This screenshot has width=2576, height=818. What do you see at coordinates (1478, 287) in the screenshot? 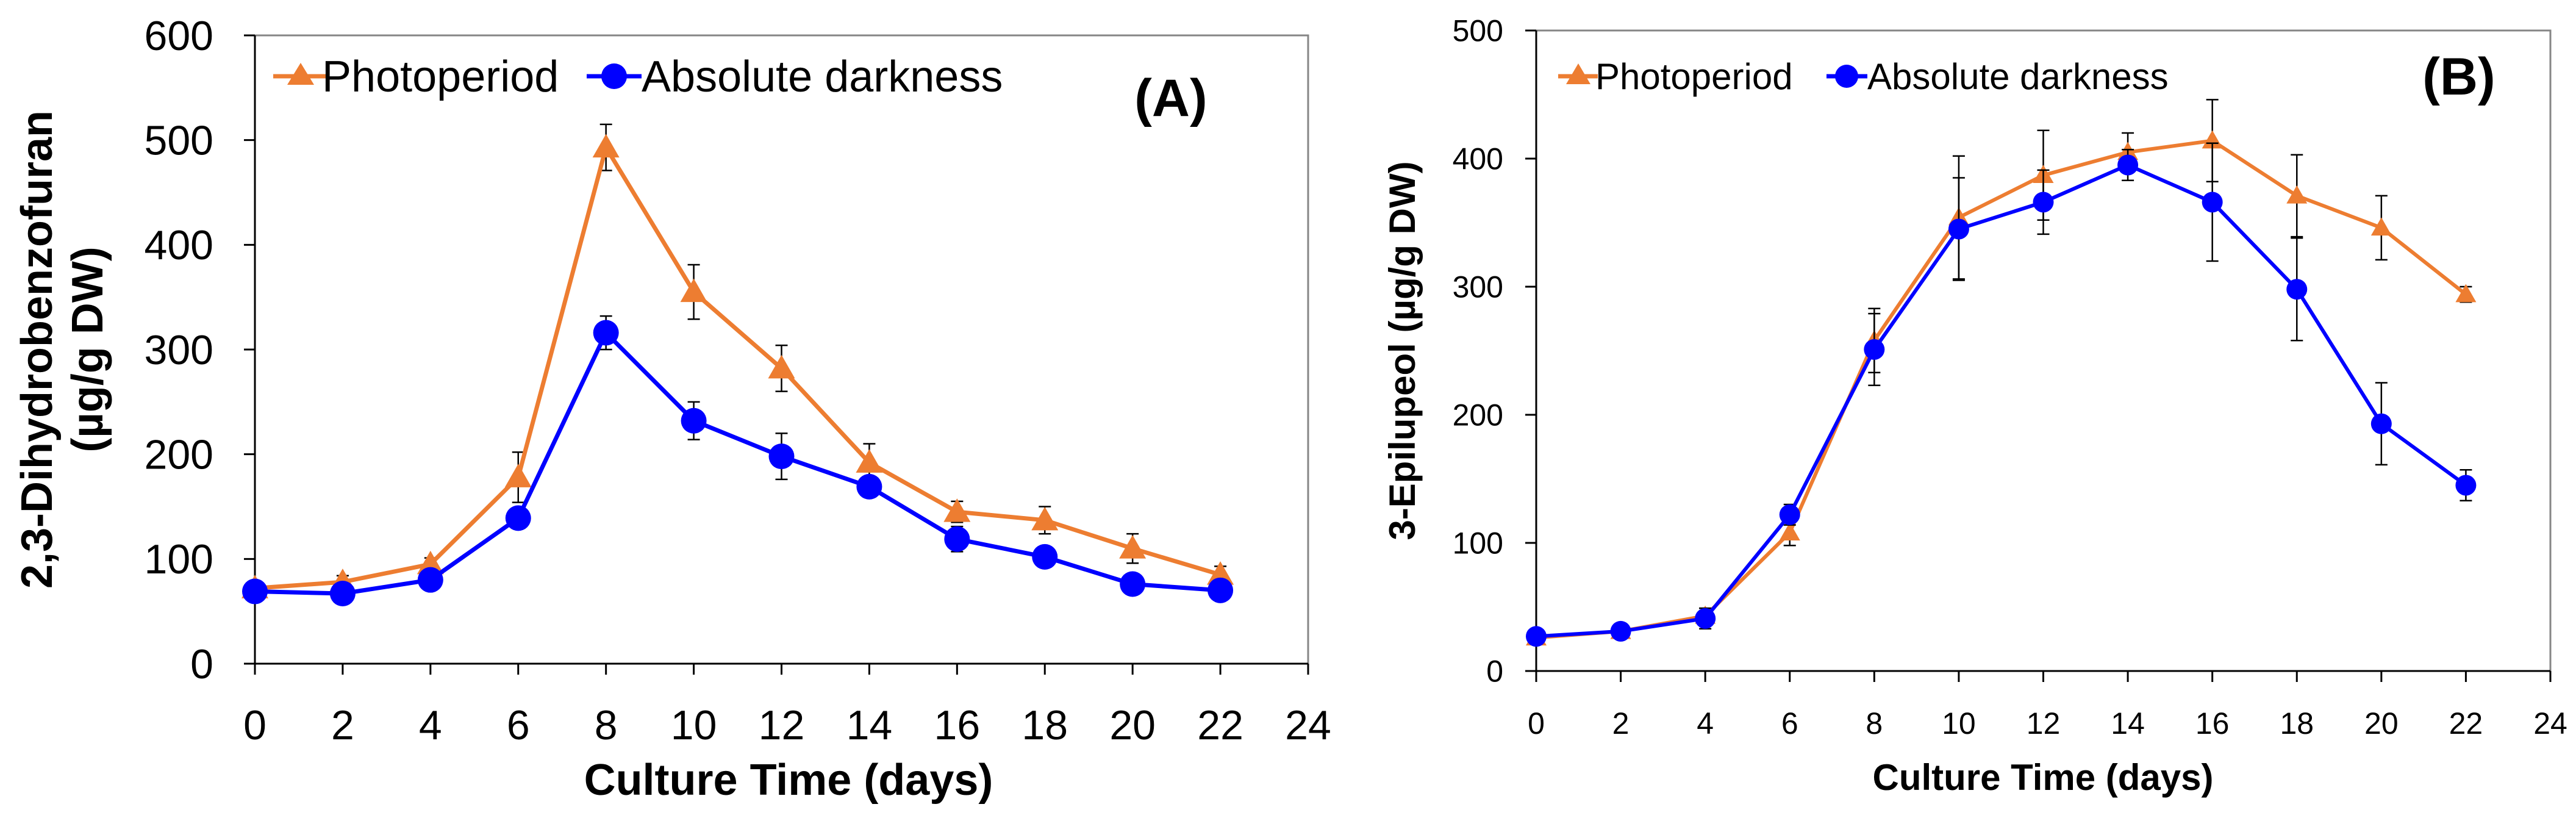
I see `panel-b-y-tick-label: 300` at bounding box center [1478, 287].